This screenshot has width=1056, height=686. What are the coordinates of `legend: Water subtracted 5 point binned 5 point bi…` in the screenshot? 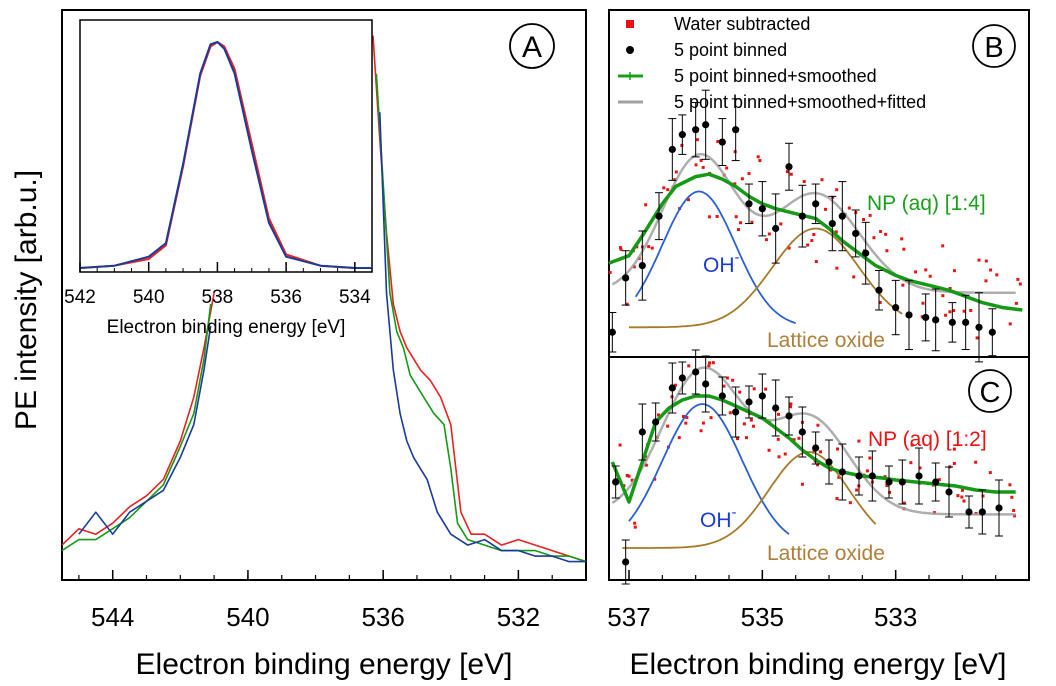 It's located at (772, 63).